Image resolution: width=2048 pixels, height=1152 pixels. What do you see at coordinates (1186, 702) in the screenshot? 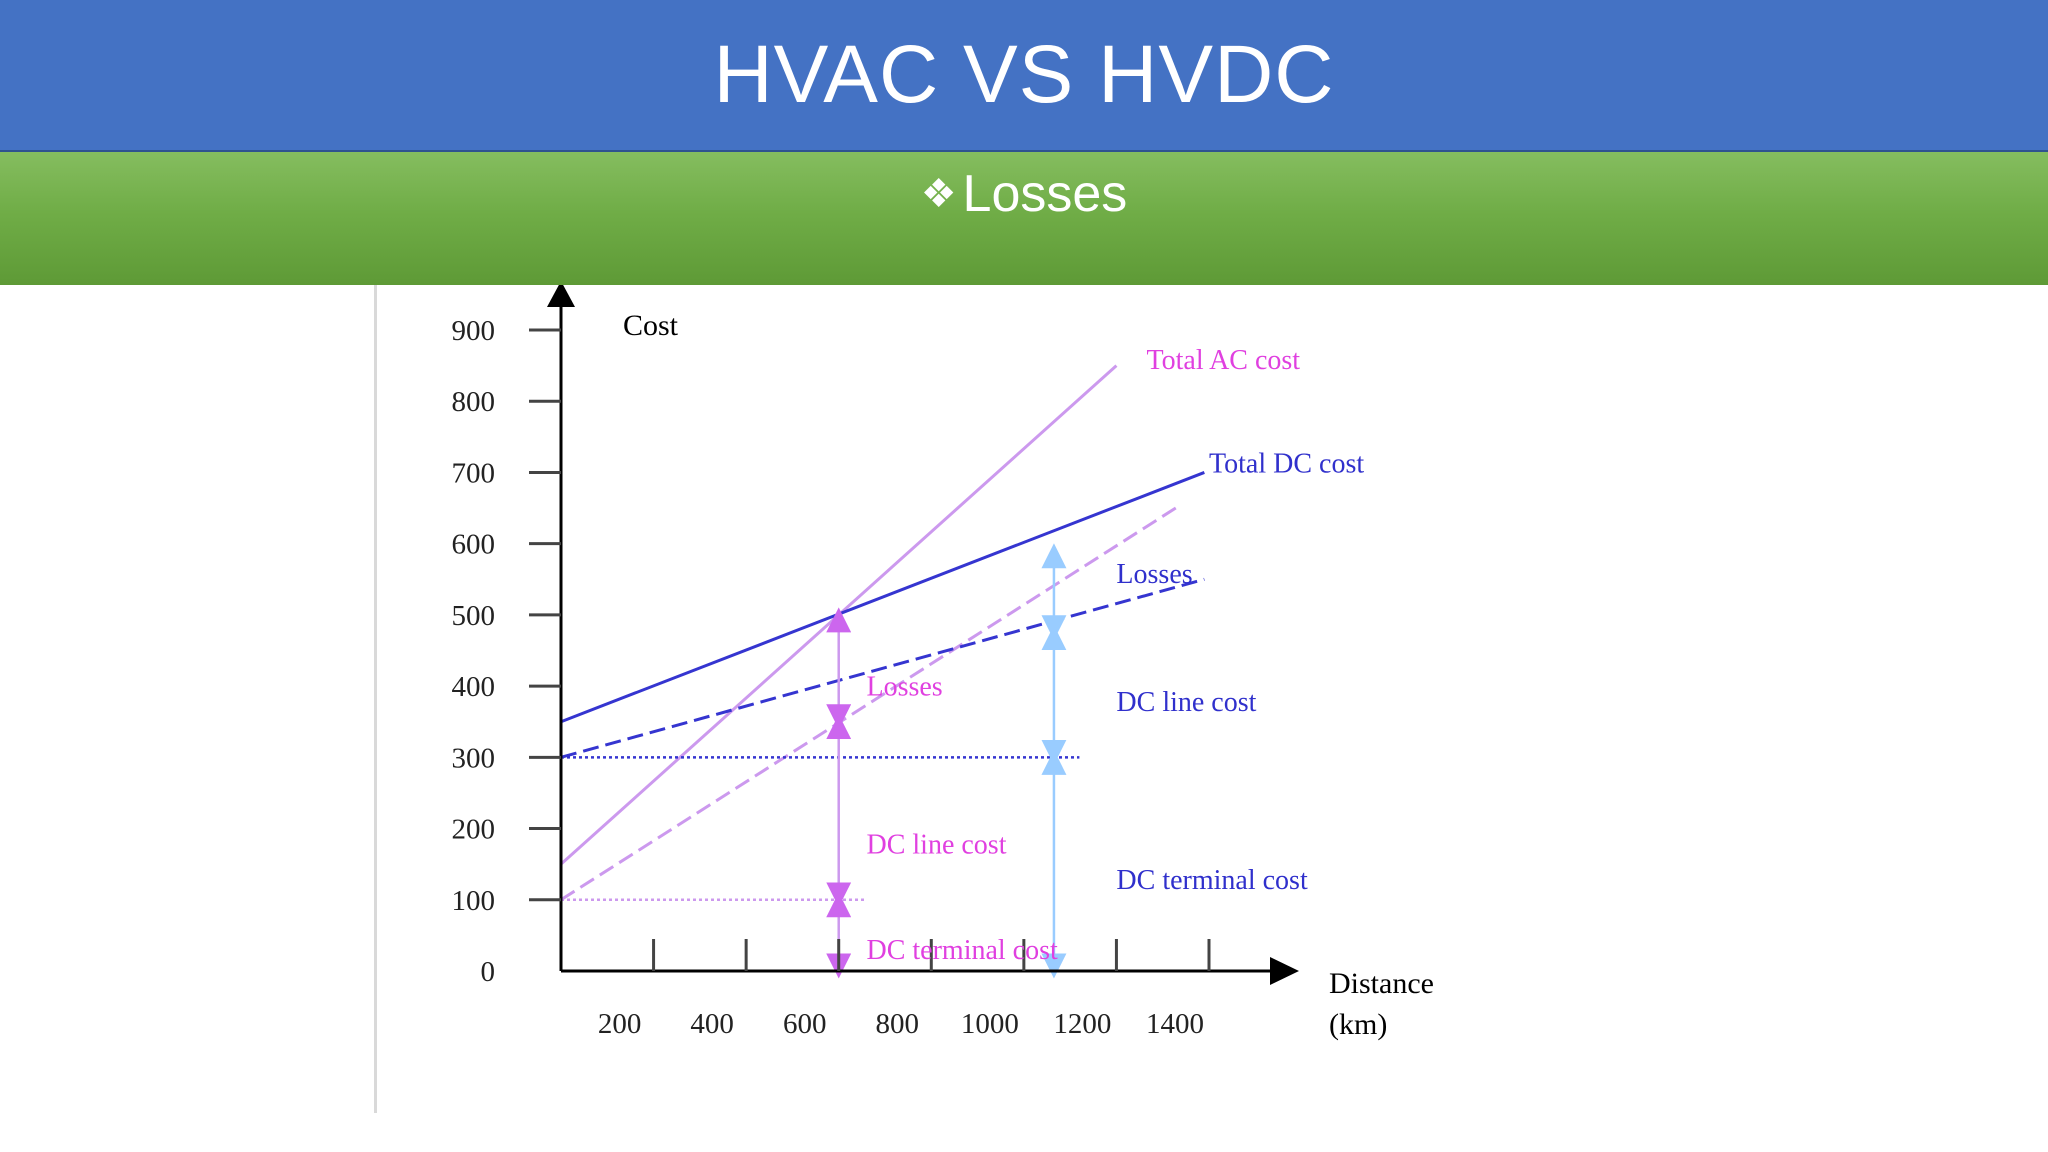
I see `chart-label-dc-line-cost-4: DC line cost` at bounding box center [1186, 702].